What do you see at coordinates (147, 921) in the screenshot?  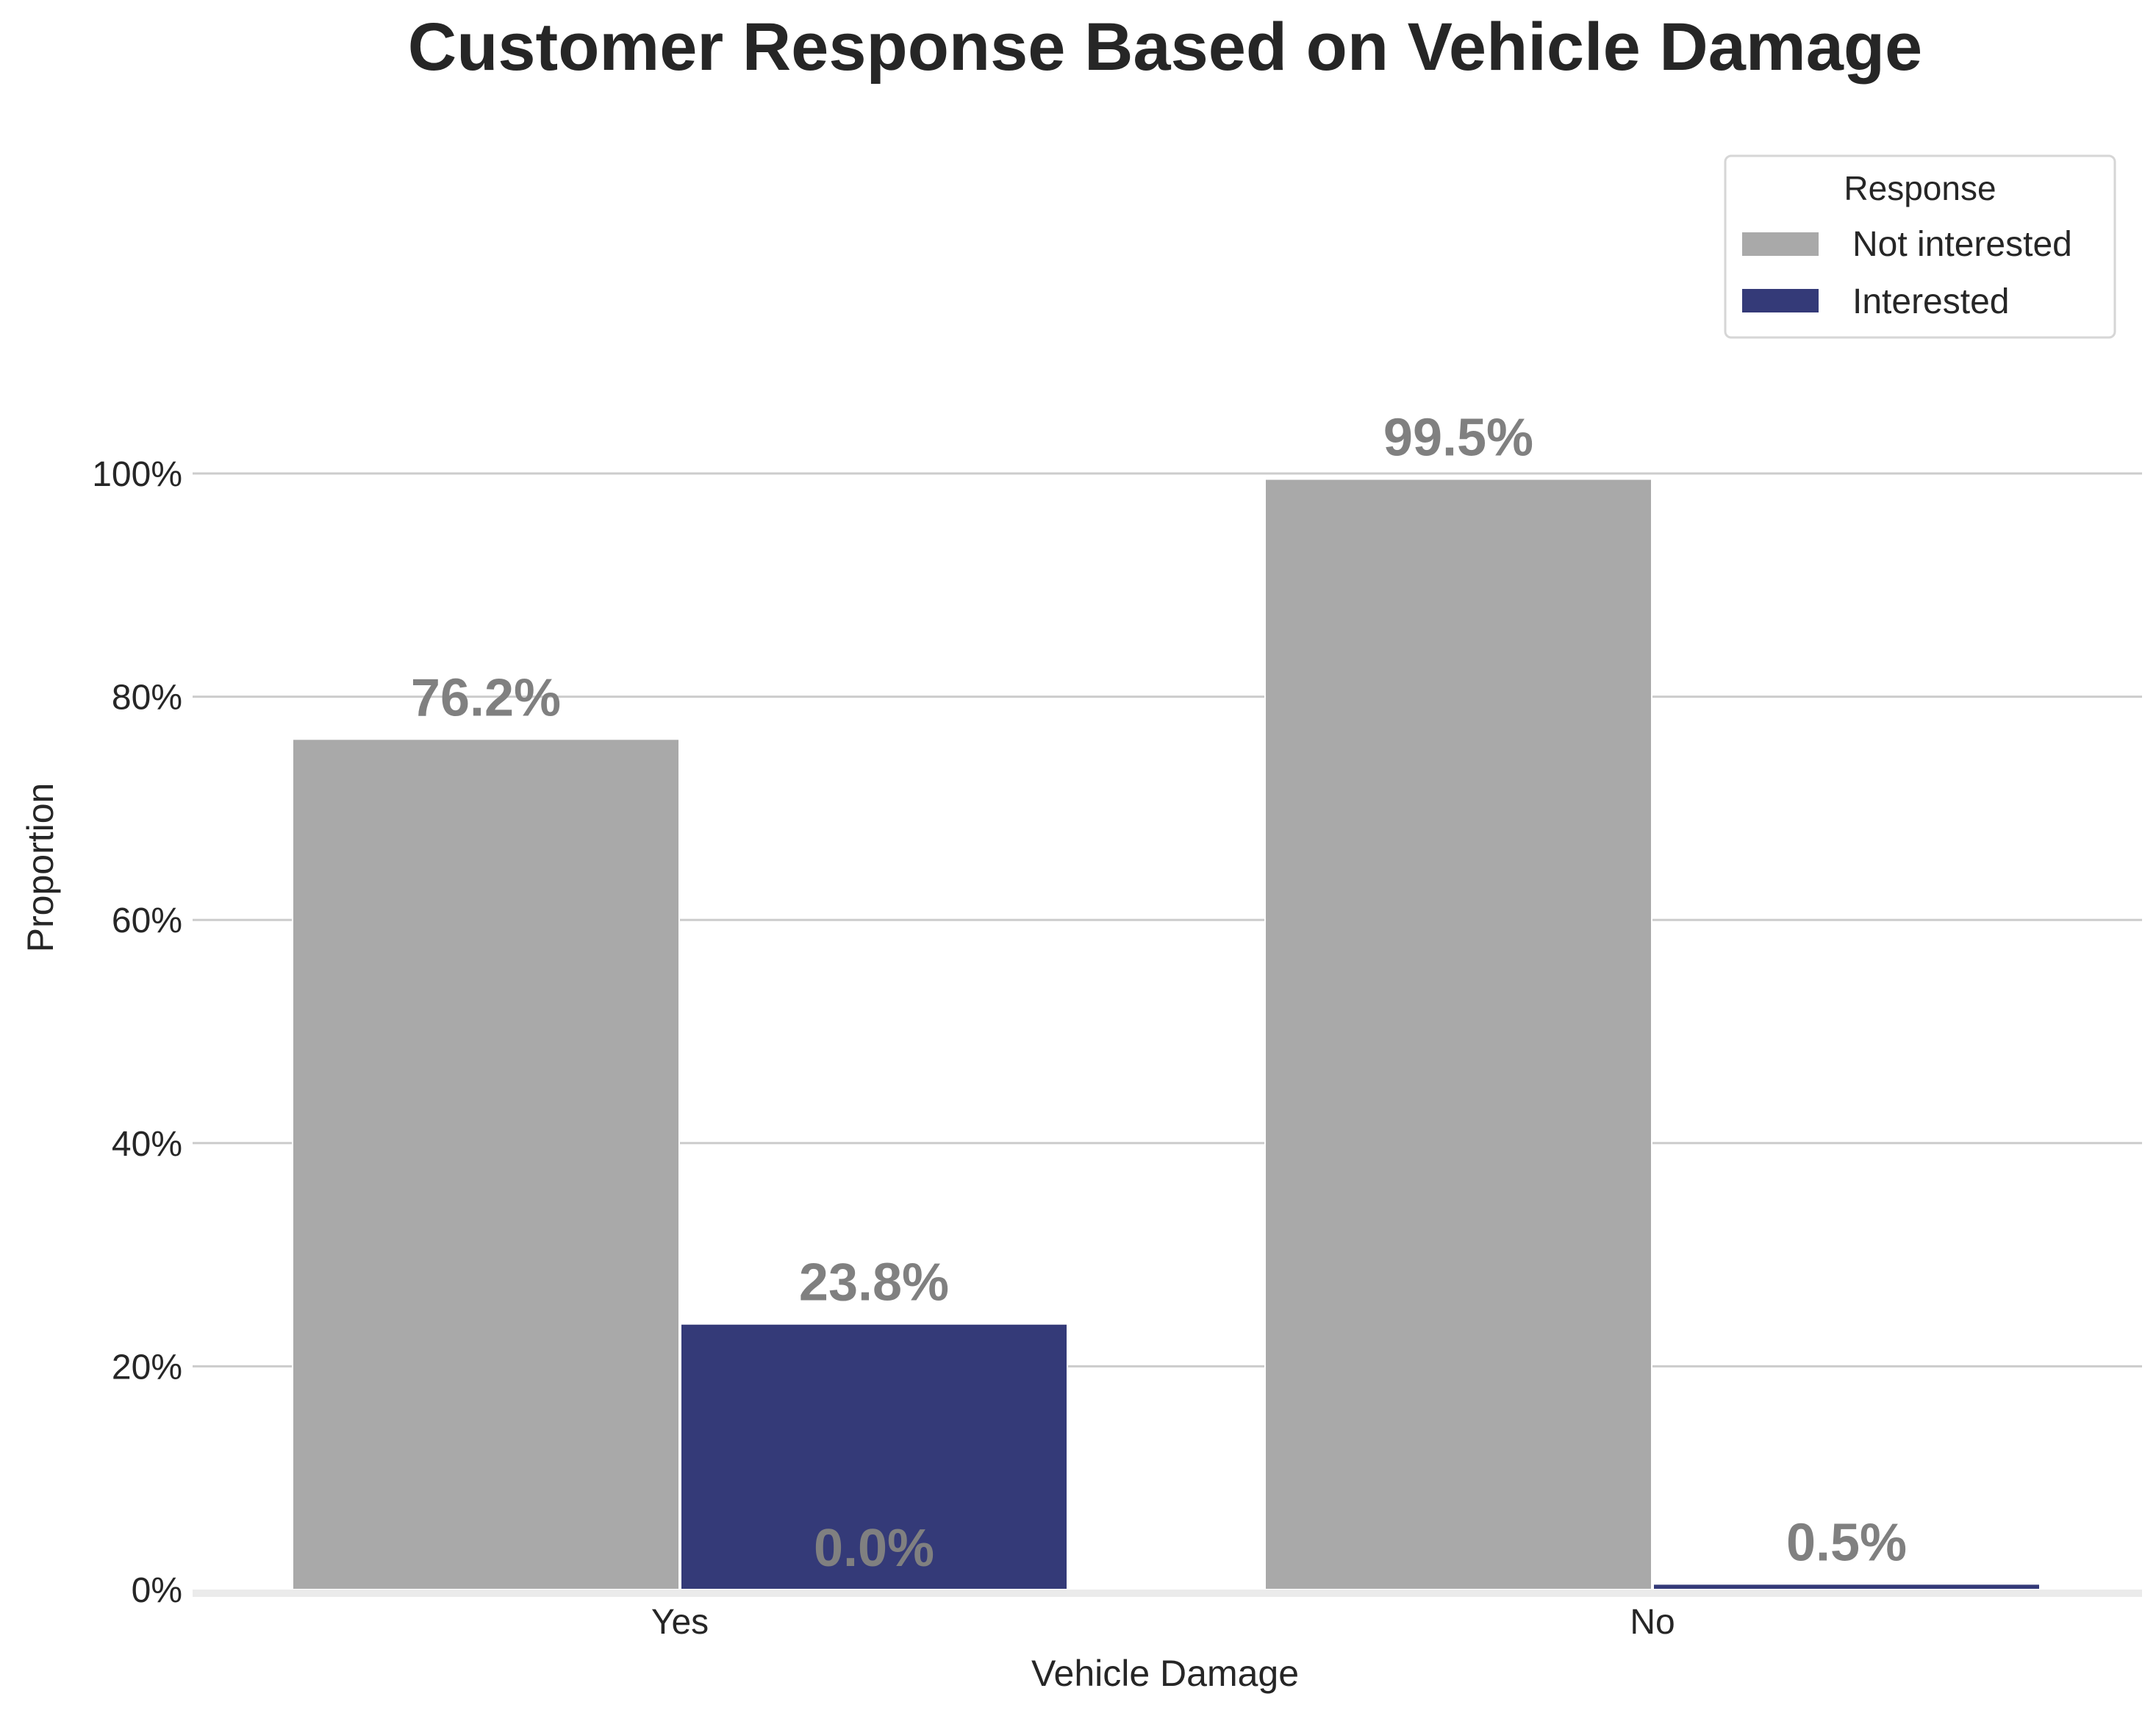 I see `y-tick-label: 60%` at bounding box center [147, 921].